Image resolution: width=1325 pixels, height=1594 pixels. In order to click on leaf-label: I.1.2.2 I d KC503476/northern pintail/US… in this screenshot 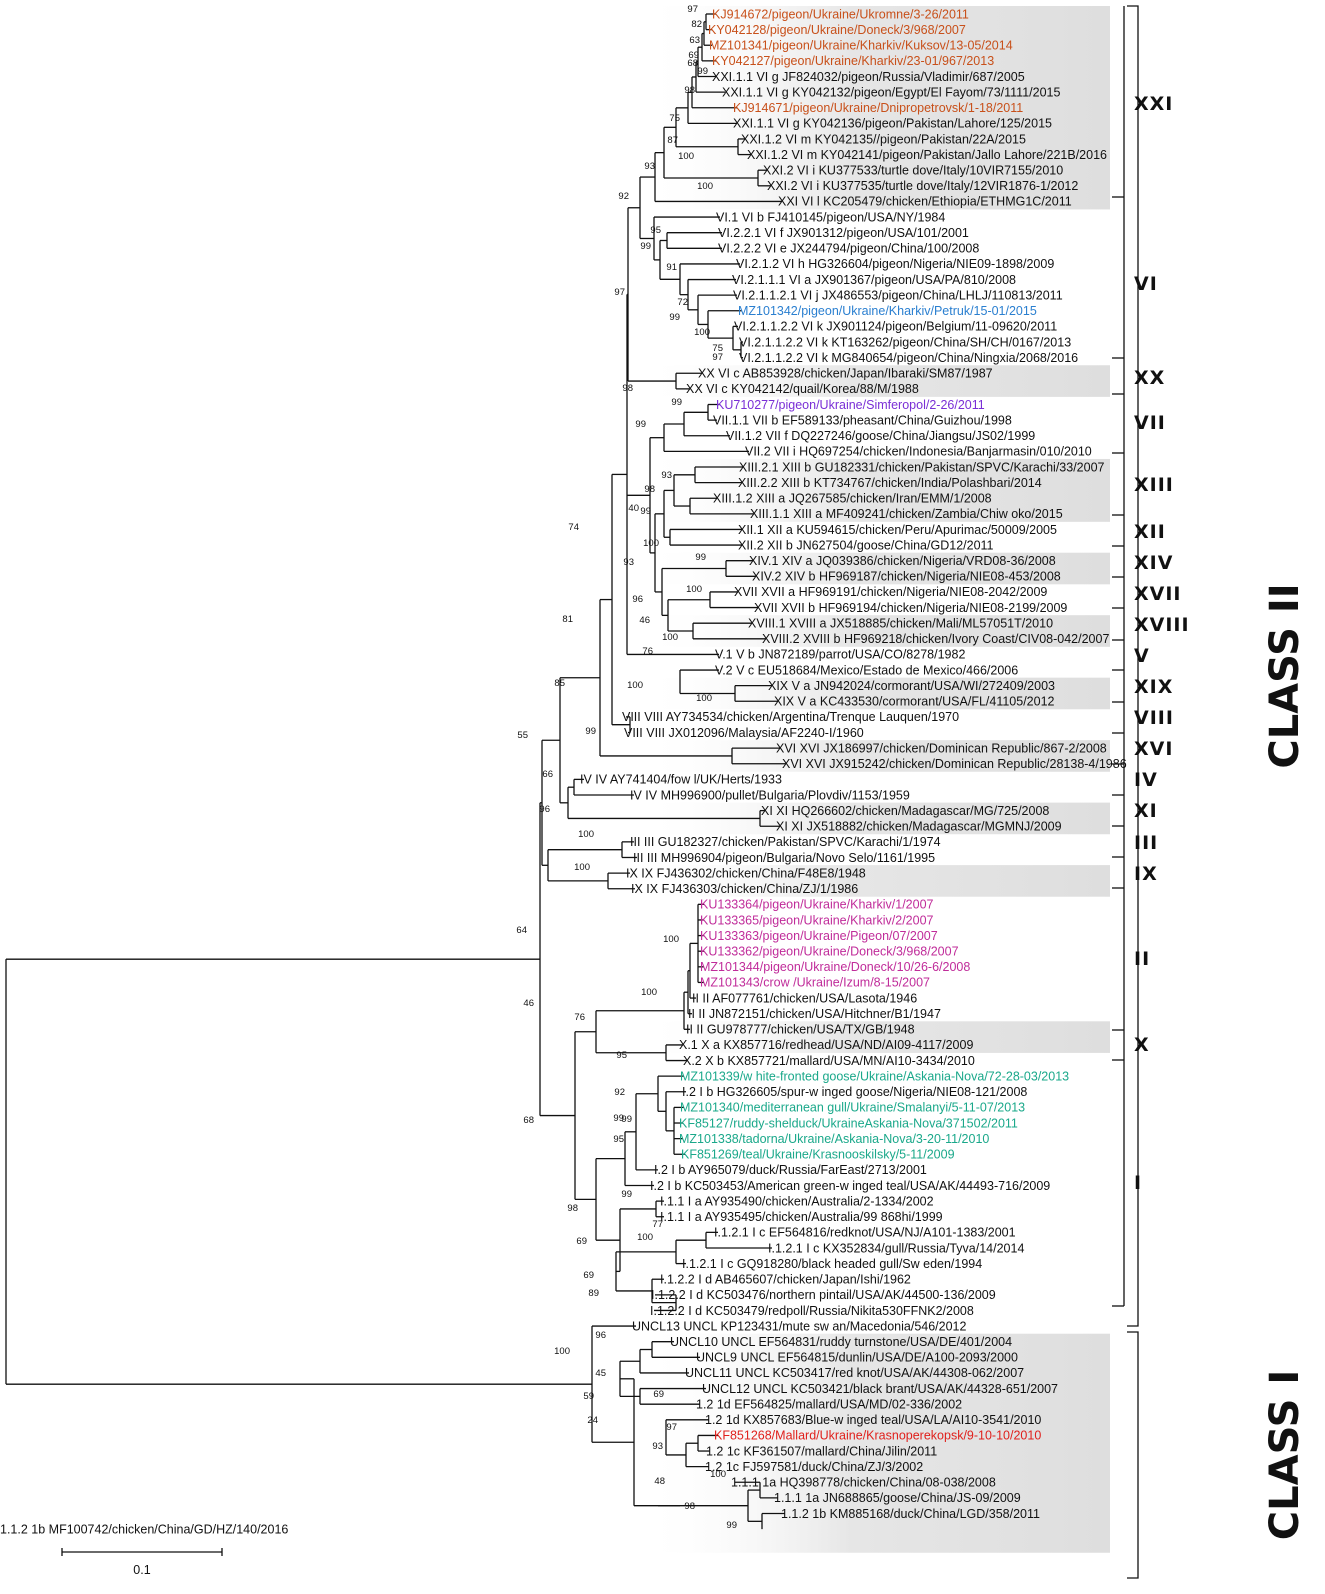, I will do `click(823, 1295)`.